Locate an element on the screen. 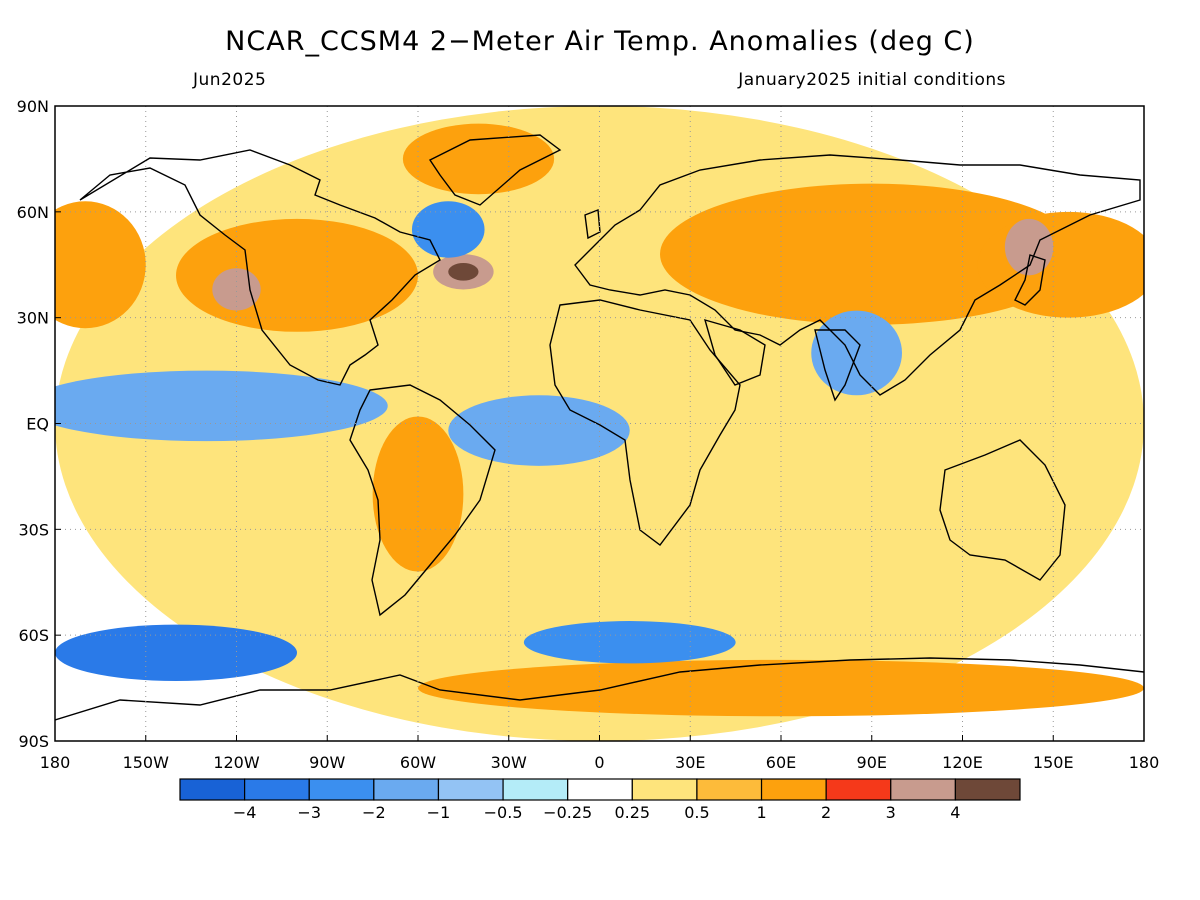  lat-tick-label: 60N is located at coordinates (33, 212).